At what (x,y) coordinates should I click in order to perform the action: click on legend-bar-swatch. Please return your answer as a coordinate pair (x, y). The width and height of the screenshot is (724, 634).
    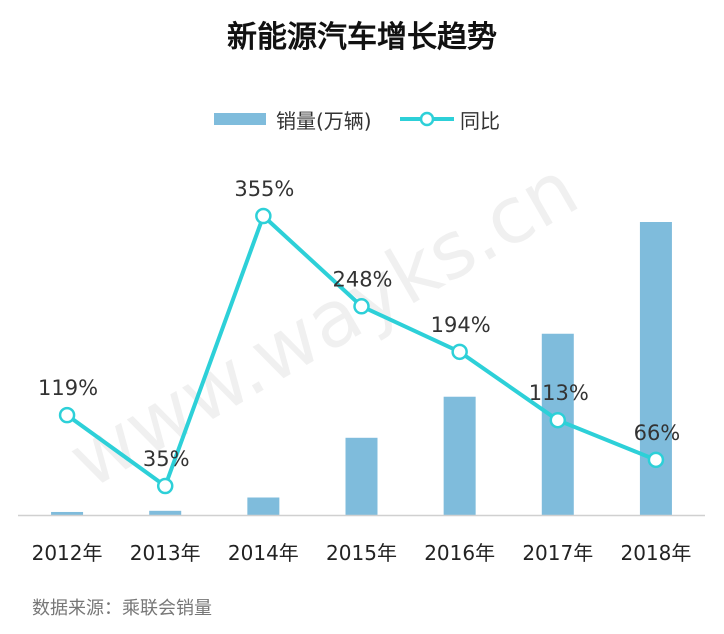
    Looking at the image, I should click on (240, 119).